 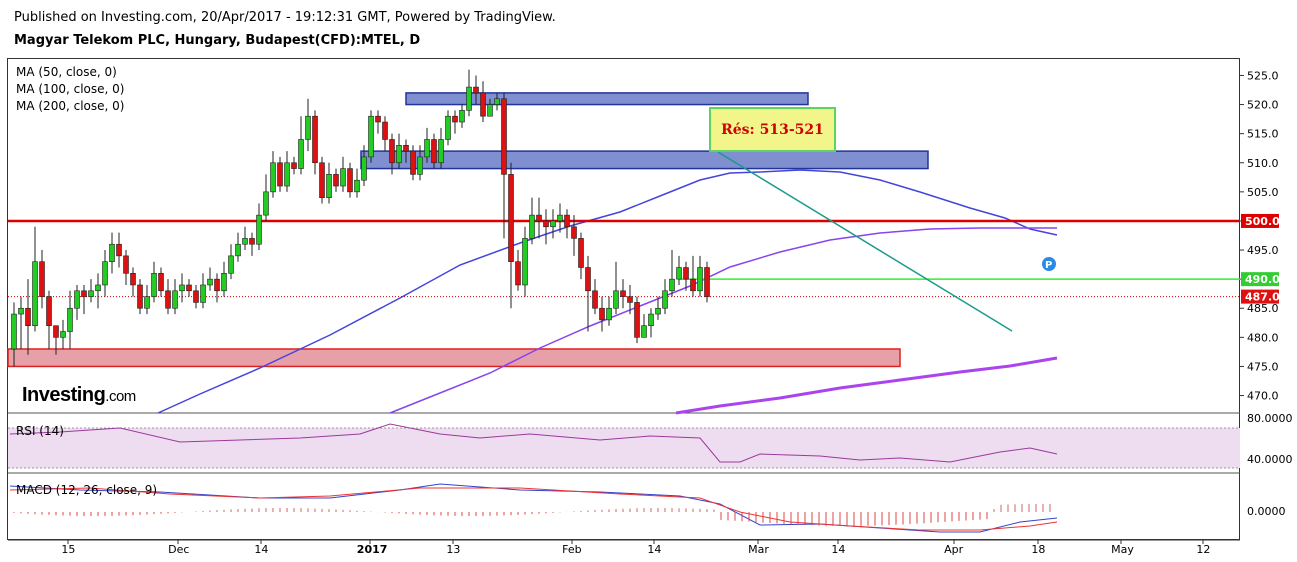 What do you see at coordinates (533, 443) in the screenshot?
I see `rsi-line` at bounding box center [533, 443].